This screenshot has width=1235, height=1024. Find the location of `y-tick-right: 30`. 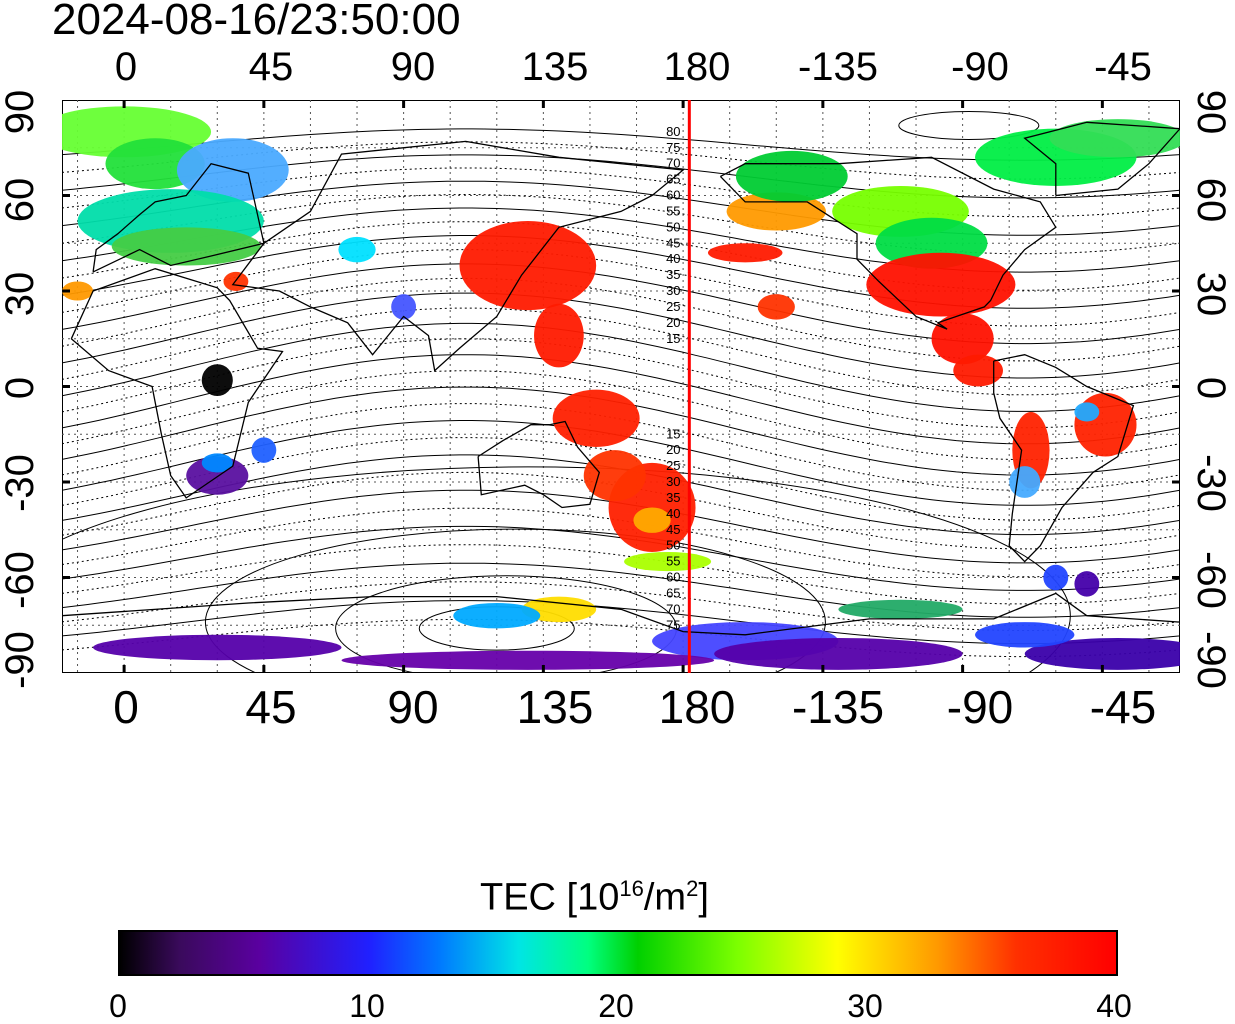

y-tick-right: 30 is located at coordinates (1211, 294).